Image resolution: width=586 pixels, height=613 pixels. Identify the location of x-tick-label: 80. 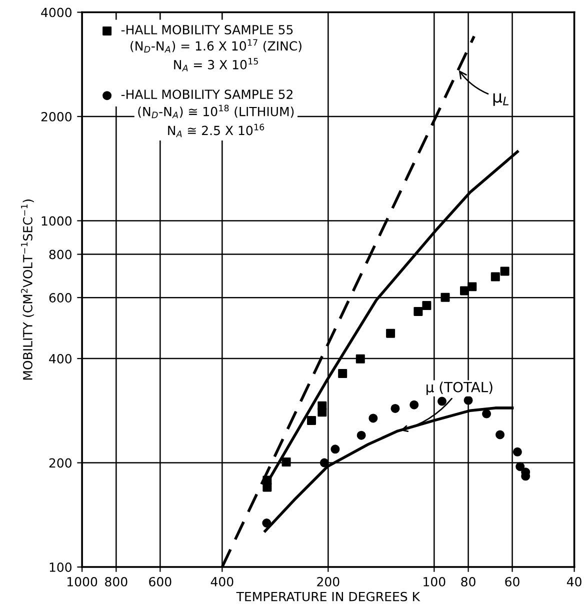
(468, 581).